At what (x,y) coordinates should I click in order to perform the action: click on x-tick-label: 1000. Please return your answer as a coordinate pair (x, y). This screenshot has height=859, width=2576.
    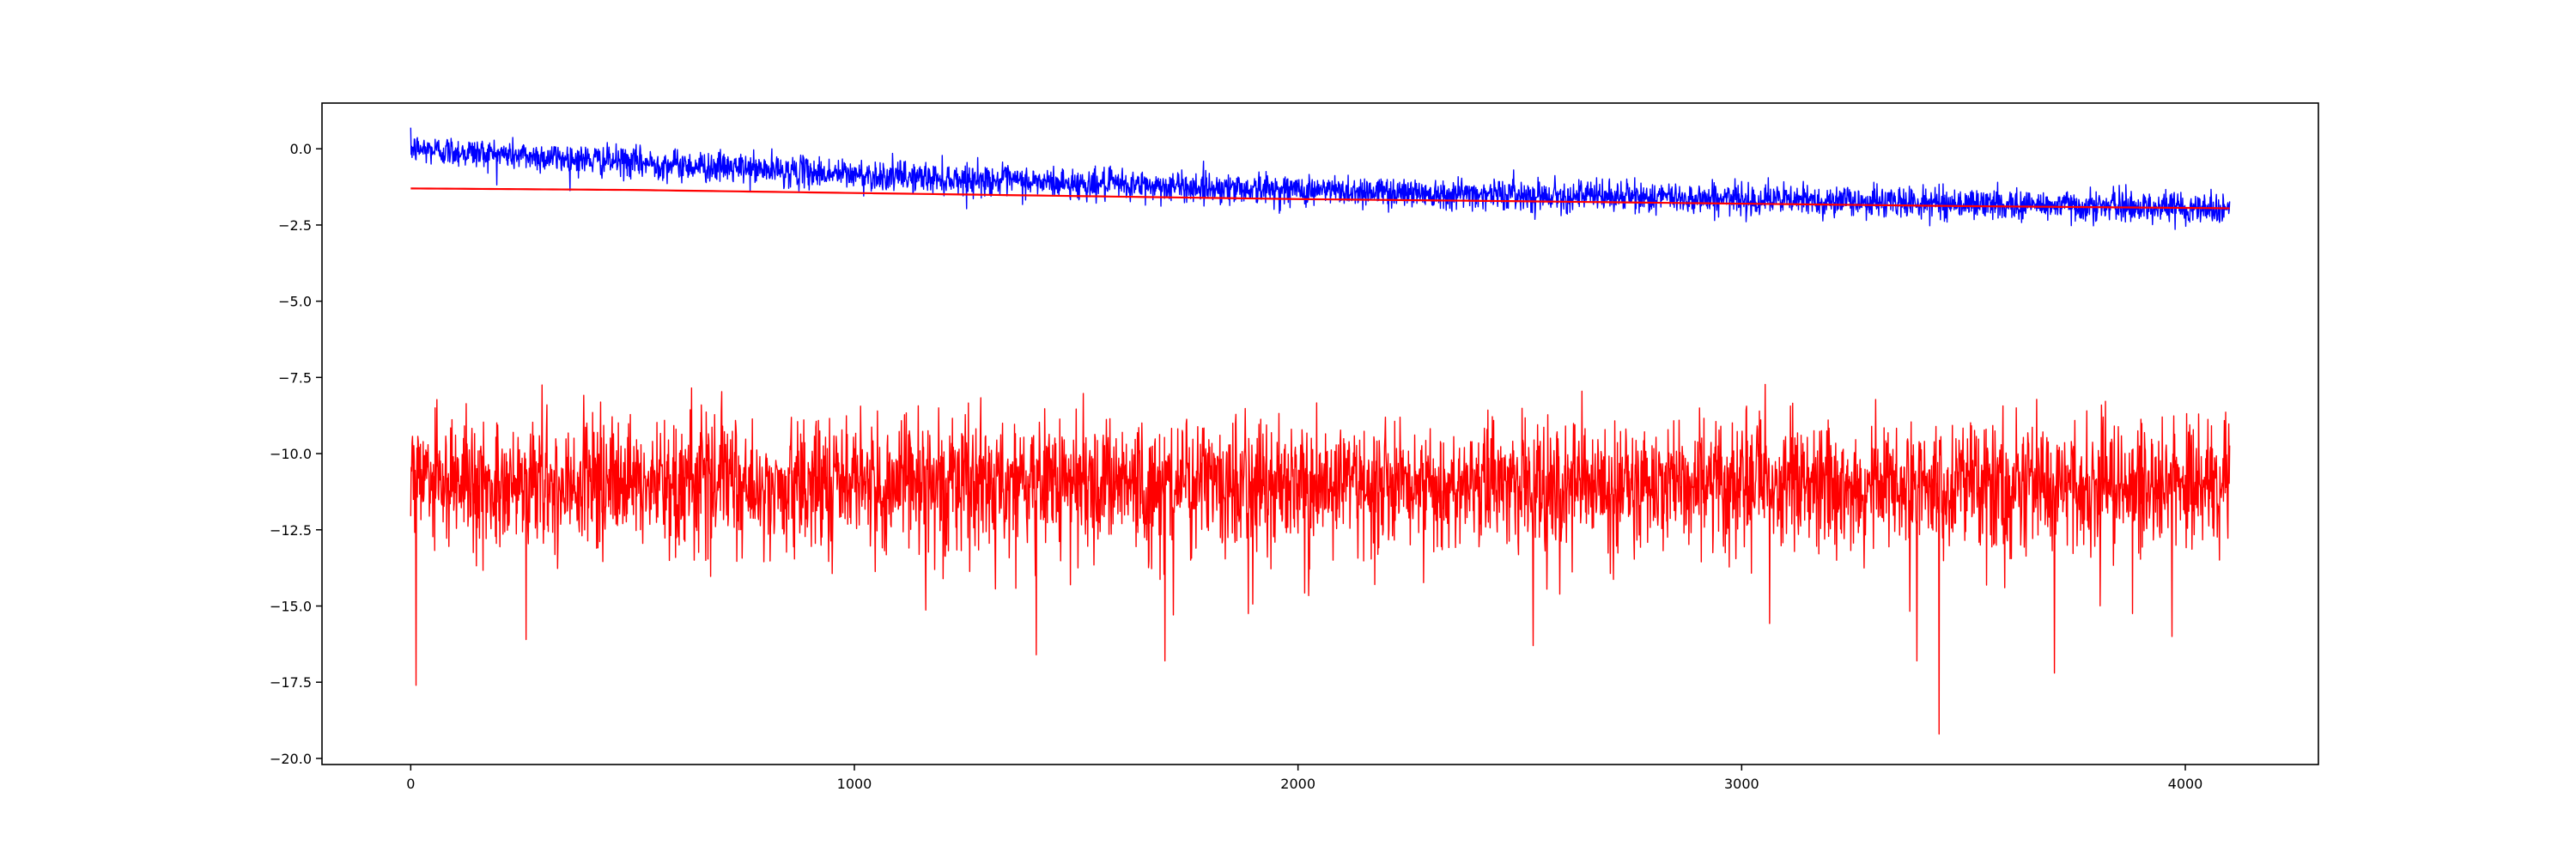
    Looking at the image, I should click on (854, 784).